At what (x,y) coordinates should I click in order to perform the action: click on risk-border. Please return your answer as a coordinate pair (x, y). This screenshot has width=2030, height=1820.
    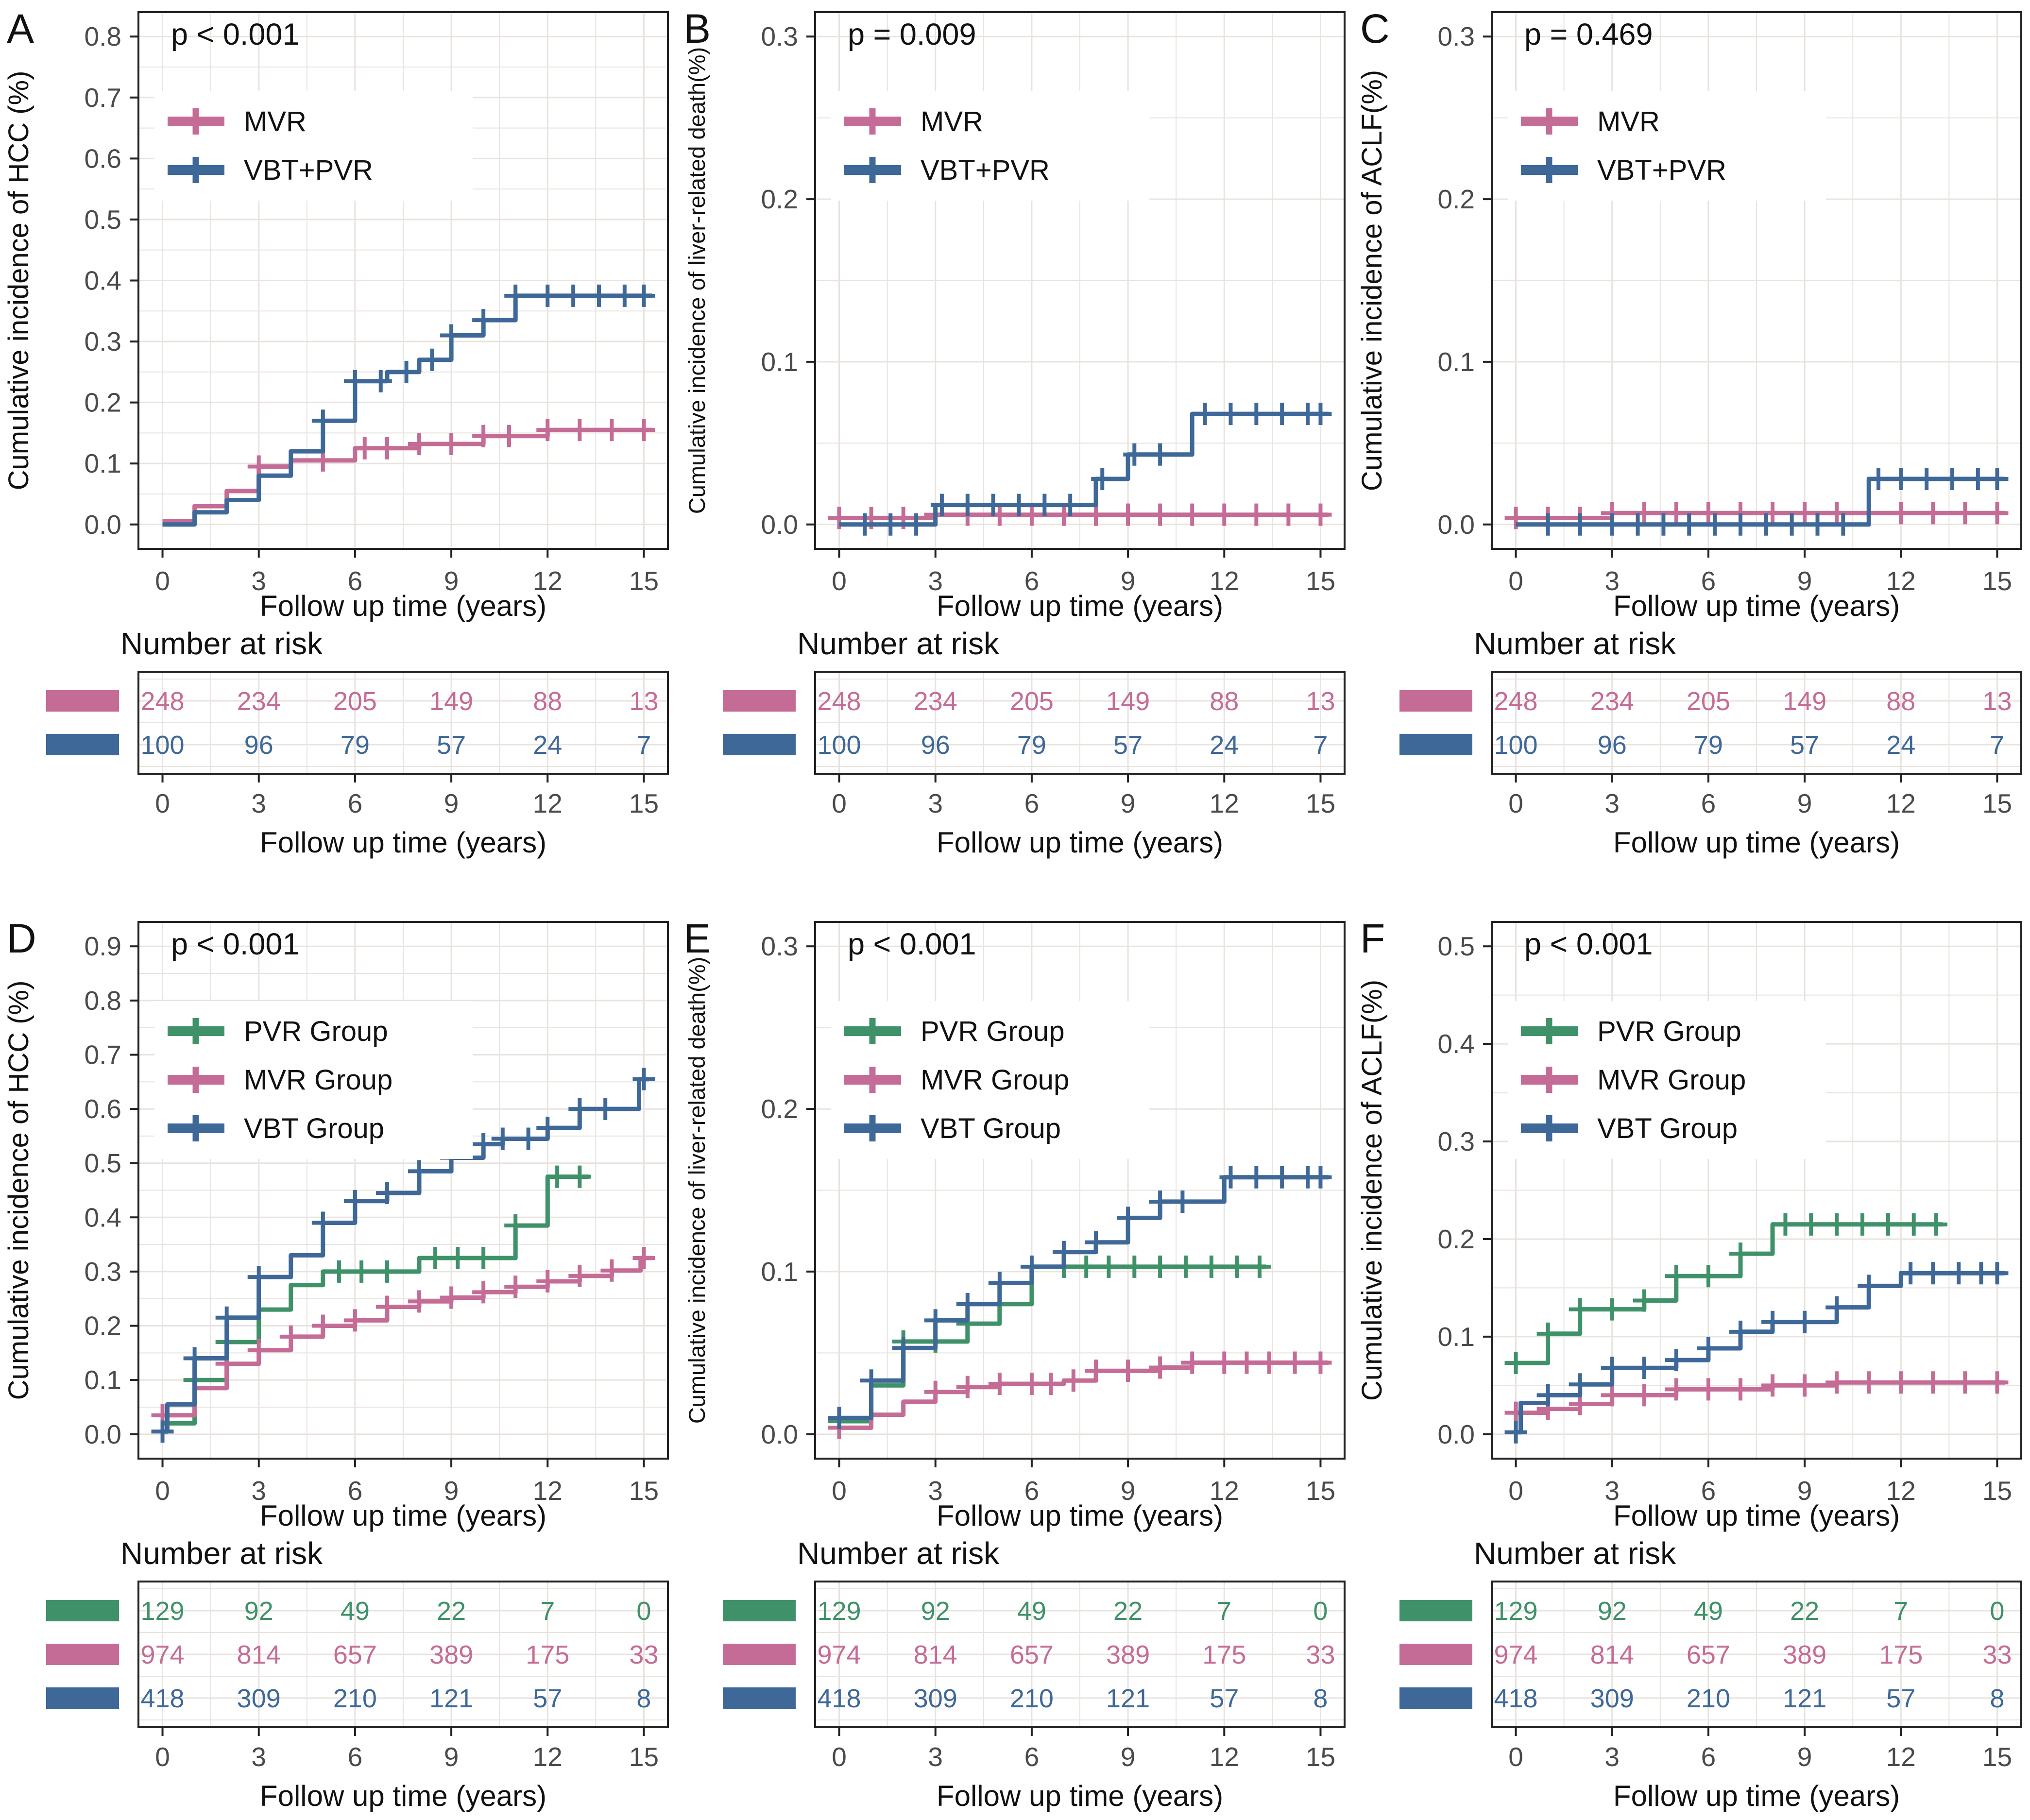
    Looking at the image, I should click on (1080, 1654).